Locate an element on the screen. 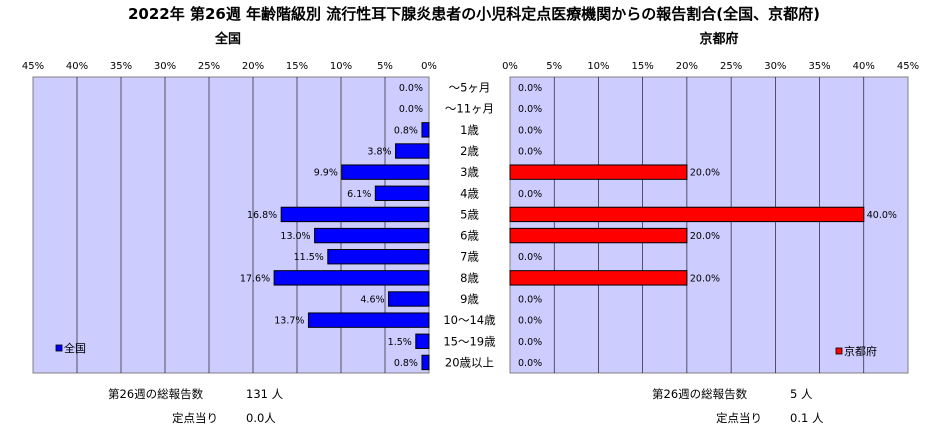 Image resolution: width=949 pixels, height=437 pixels. footer-right: 第26週の総報告数 5 人 定点当り 0.1 人 is located at coordinates (738, 406).